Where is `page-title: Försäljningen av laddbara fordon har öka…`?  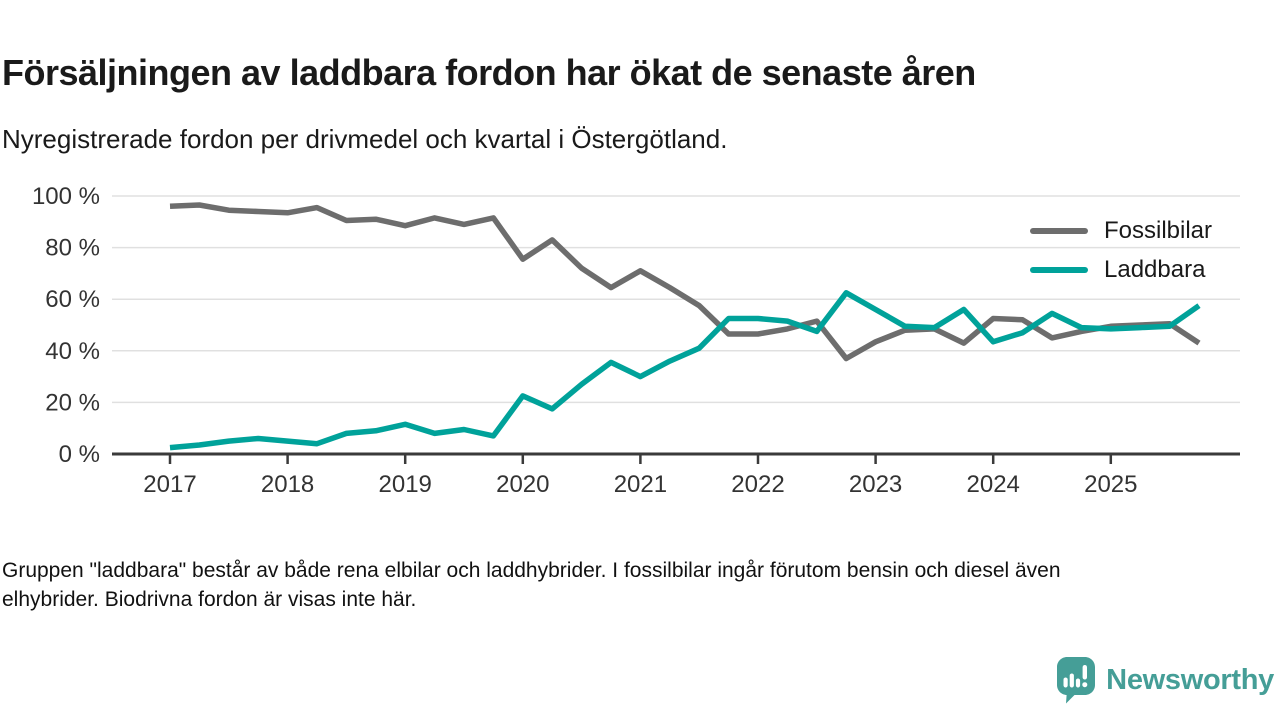
page-title: Försäljningen av laddbara fordon har öka… is located at coordinates (489, 73).